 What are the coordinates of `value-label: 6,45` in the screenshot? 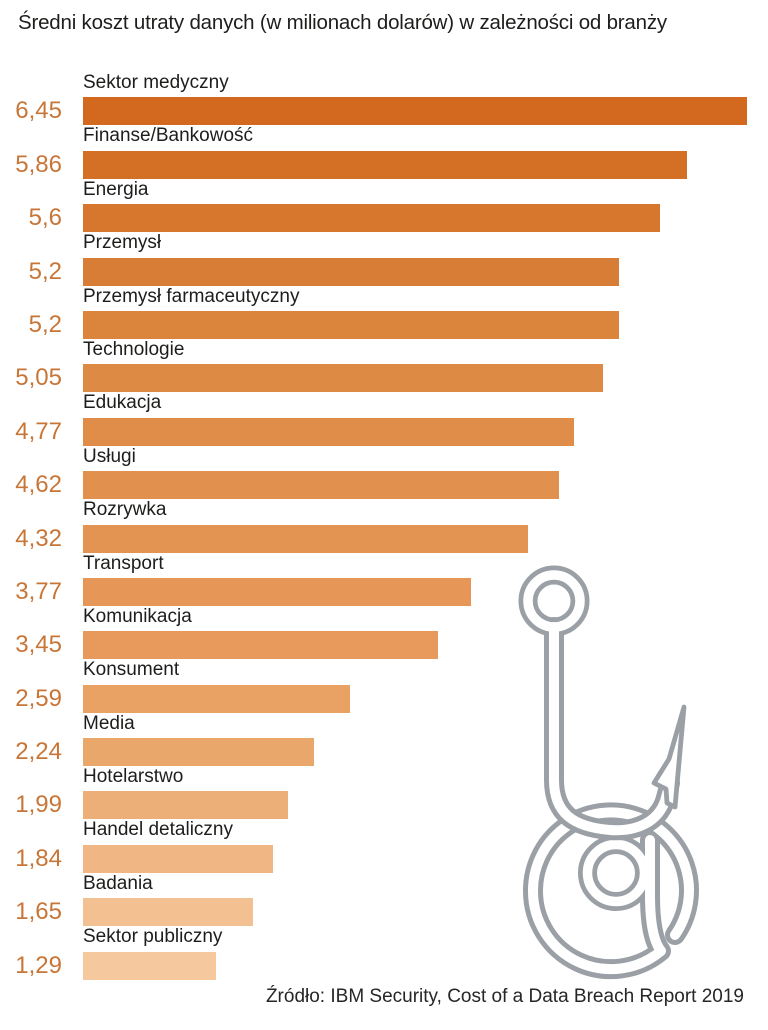 It's located at (38, 111).